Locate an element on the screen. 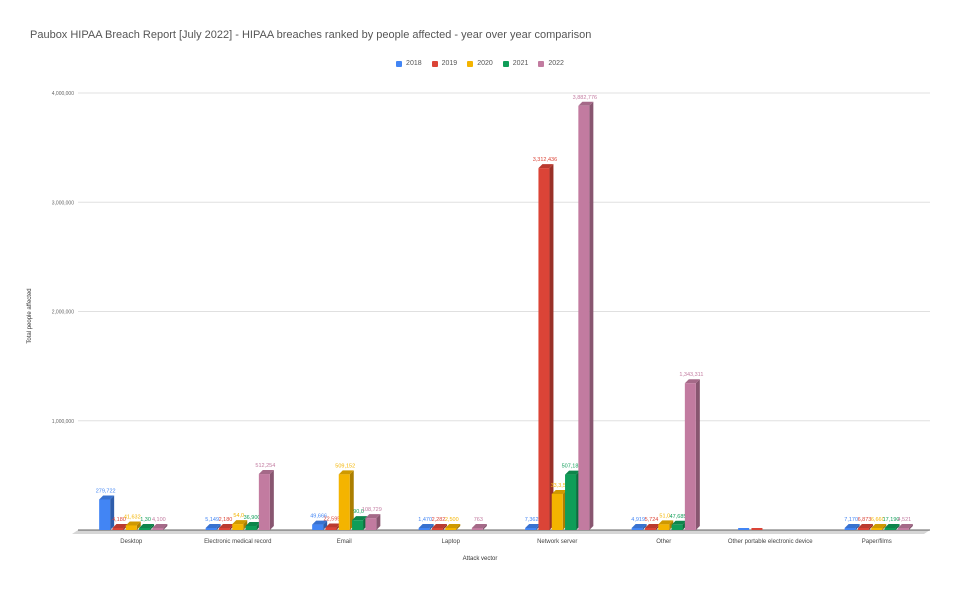  x-tick-label: Desktop is located at coordinates (131, 542).